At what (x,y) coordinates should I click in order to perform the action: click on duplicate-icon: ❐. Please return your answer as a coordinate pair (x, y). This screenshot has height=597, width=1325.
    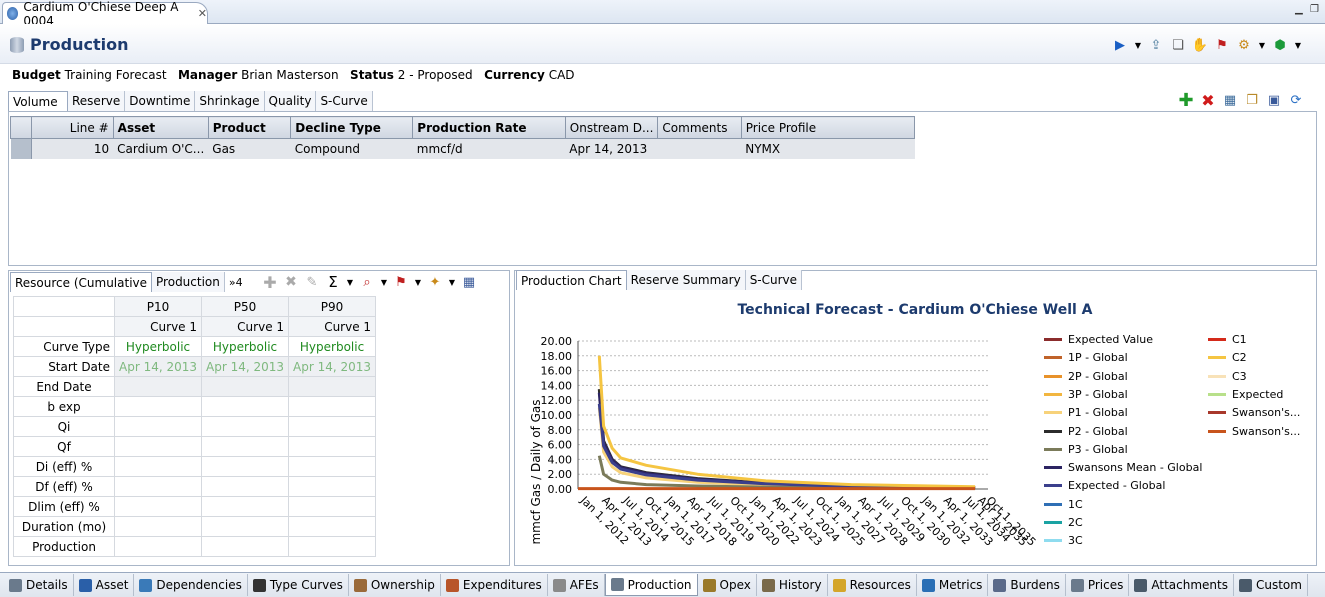
    Looking at the image, I should click on (1252, 100).